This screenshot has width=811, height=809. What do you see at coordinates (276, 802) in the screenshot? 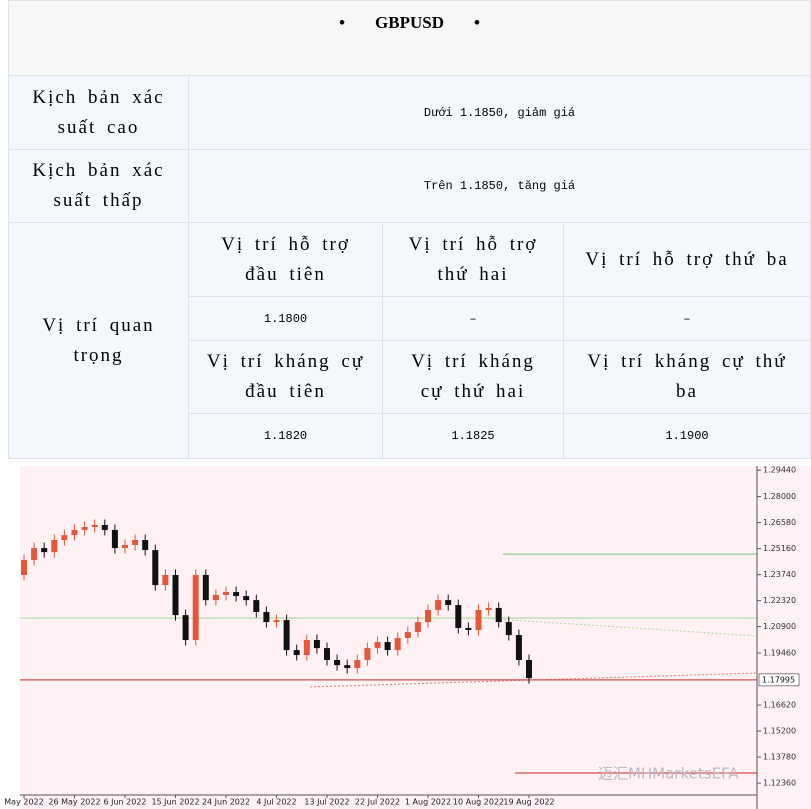
I see `x-tick-label: 4 Jul 2022` at bounding box center [276, 802].